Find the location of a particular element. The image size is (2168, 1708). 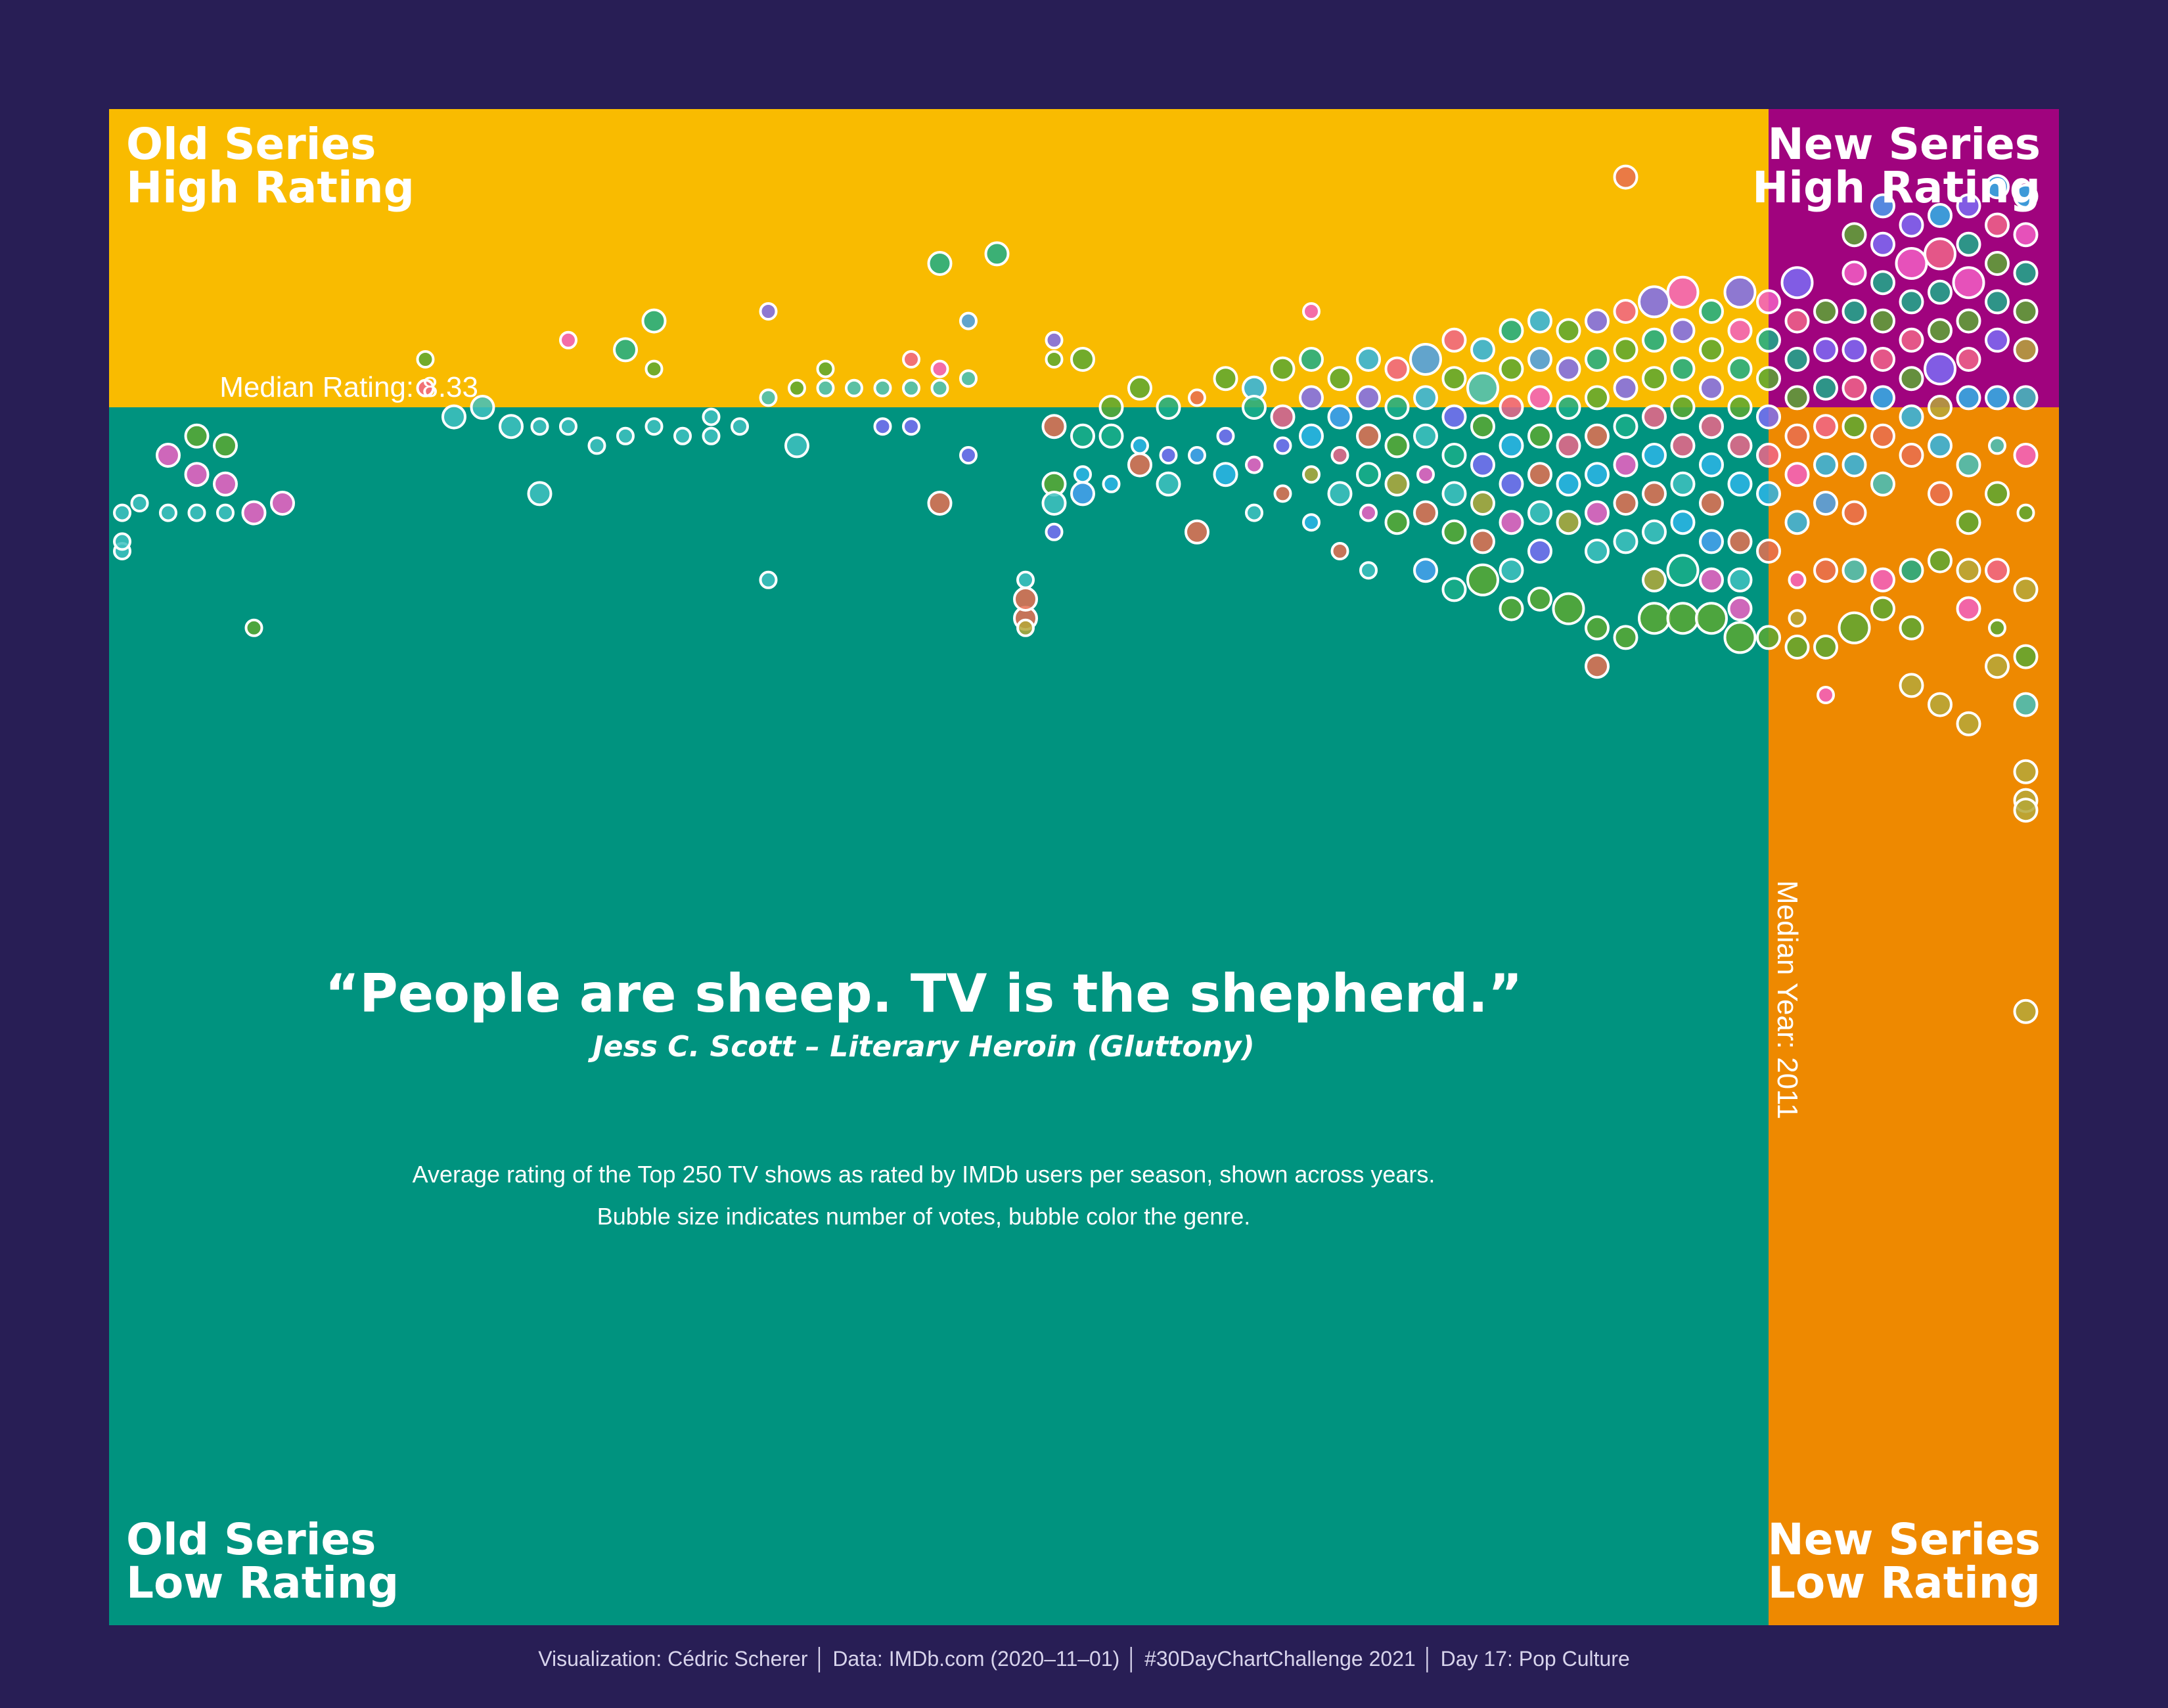

quadrant-title-old-low-line2: Low Rating is located at coordinates (262, 1583).